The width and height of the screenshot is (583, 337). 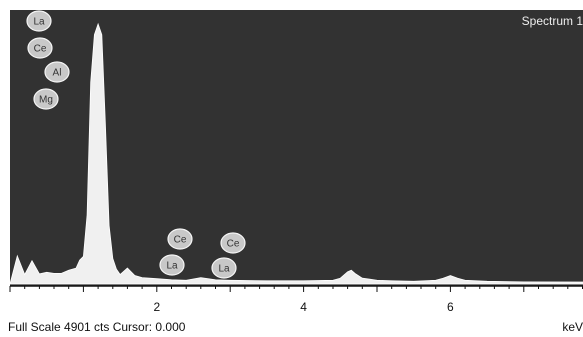 What do you see at coordinates (156, 307) in the screenshot?
I see `x-tick-label: 2` at bounding box center [156, 307].